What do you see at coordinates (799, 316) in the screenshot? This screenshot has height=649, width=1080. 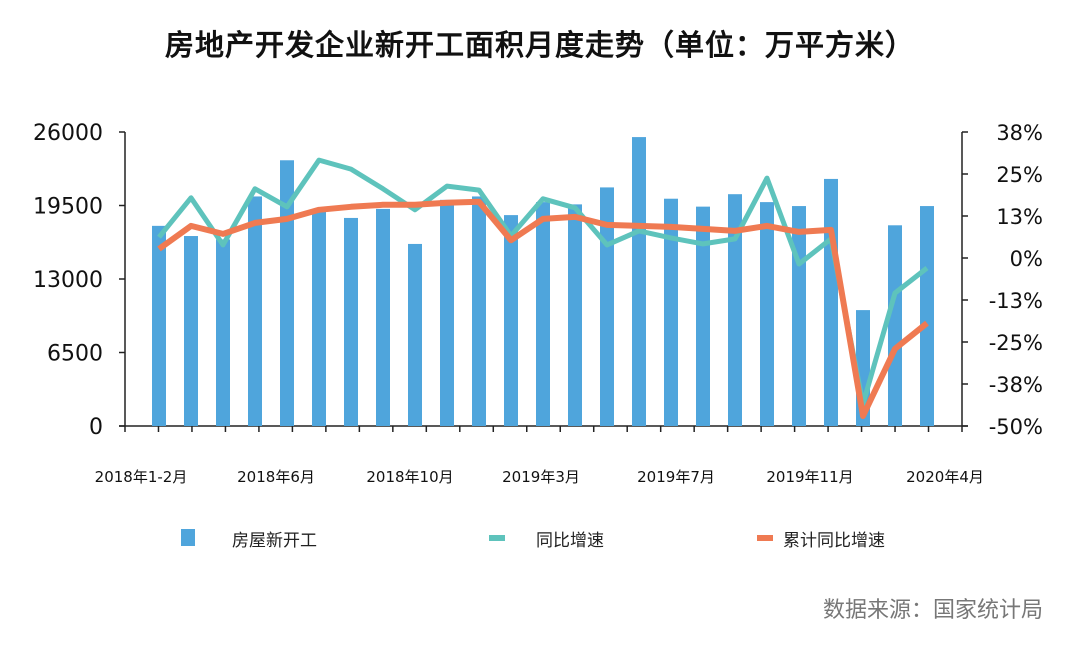 I see `bar-2019年11月` at bounding box center [799, 316].